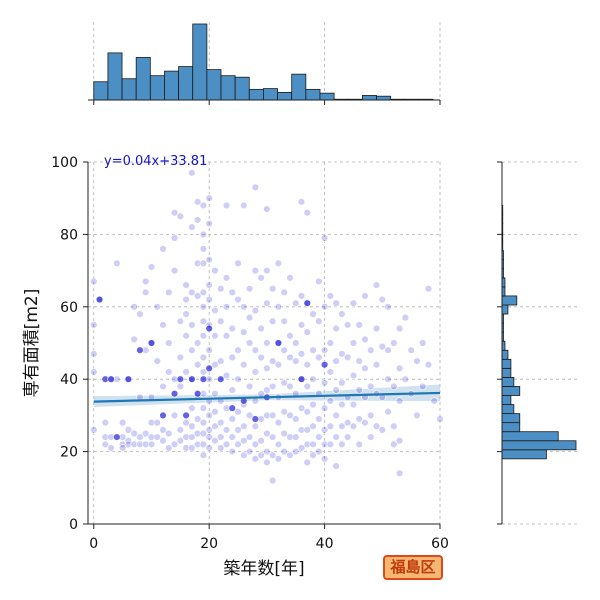  Describe the element at coordinates (325, 544) in the screenshot. I see `x-tick-label: 40` at that location.